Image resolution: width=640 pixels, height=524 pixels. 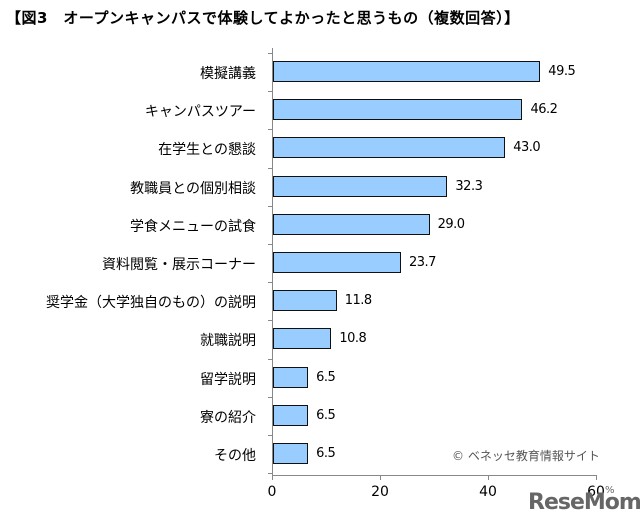 I want to click on category-label: その他, so click(x=235, y=456).